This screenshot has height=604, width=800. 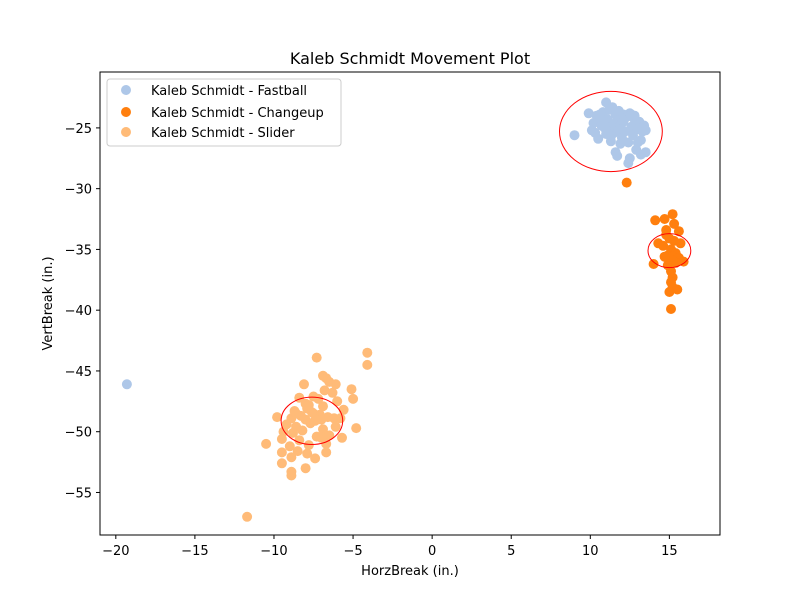 I want to click on legend-label-slider: Kaleb Schmidt - Slider, so click(x=223, y=133).